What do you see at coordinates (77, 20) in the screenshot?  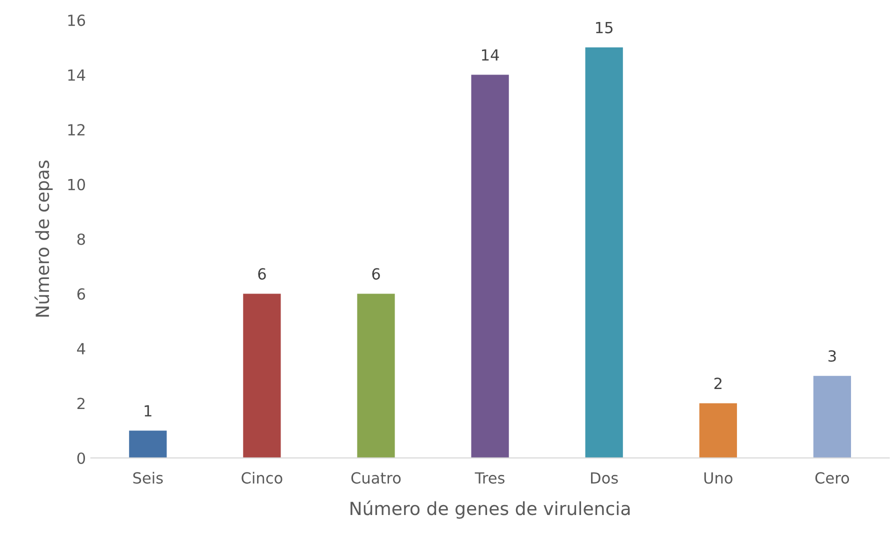 I see `y-tick-label: 16` at bounding box center [77, 20].